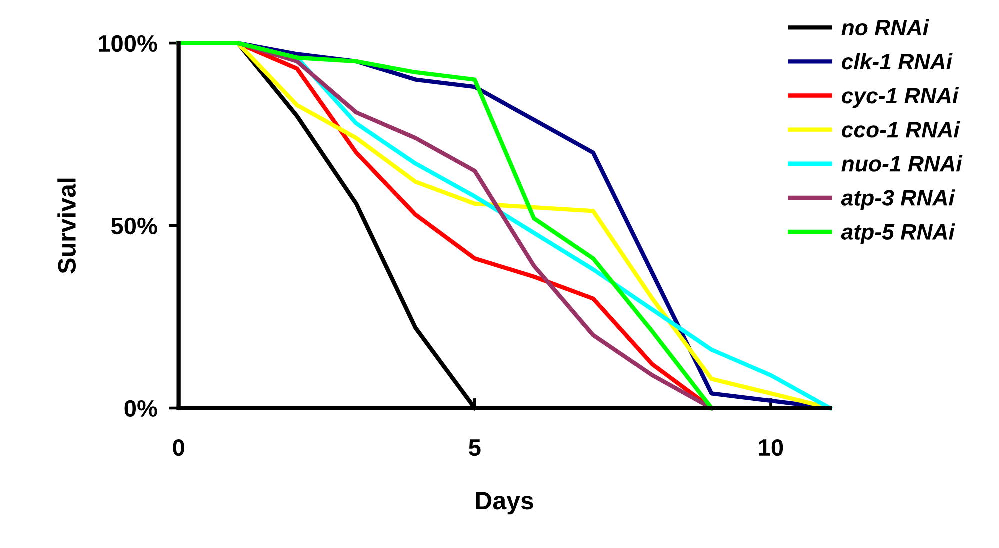  I want to click on x-tick-label: 10, so click(771, 447).